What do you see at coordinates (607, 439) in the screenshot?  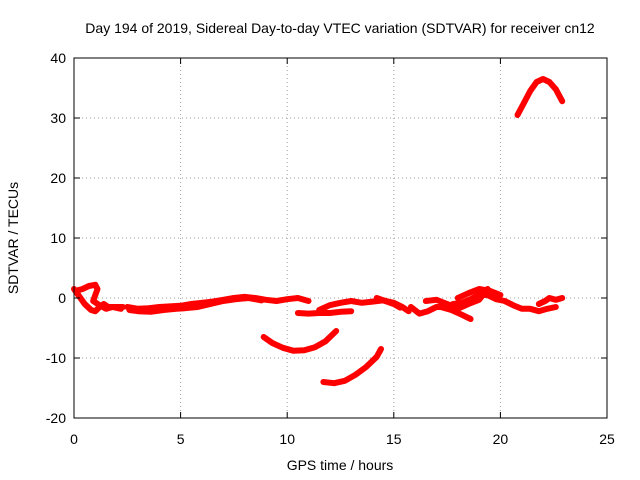 I see `x-tick-label: 25` at bounding box center [607, 439].